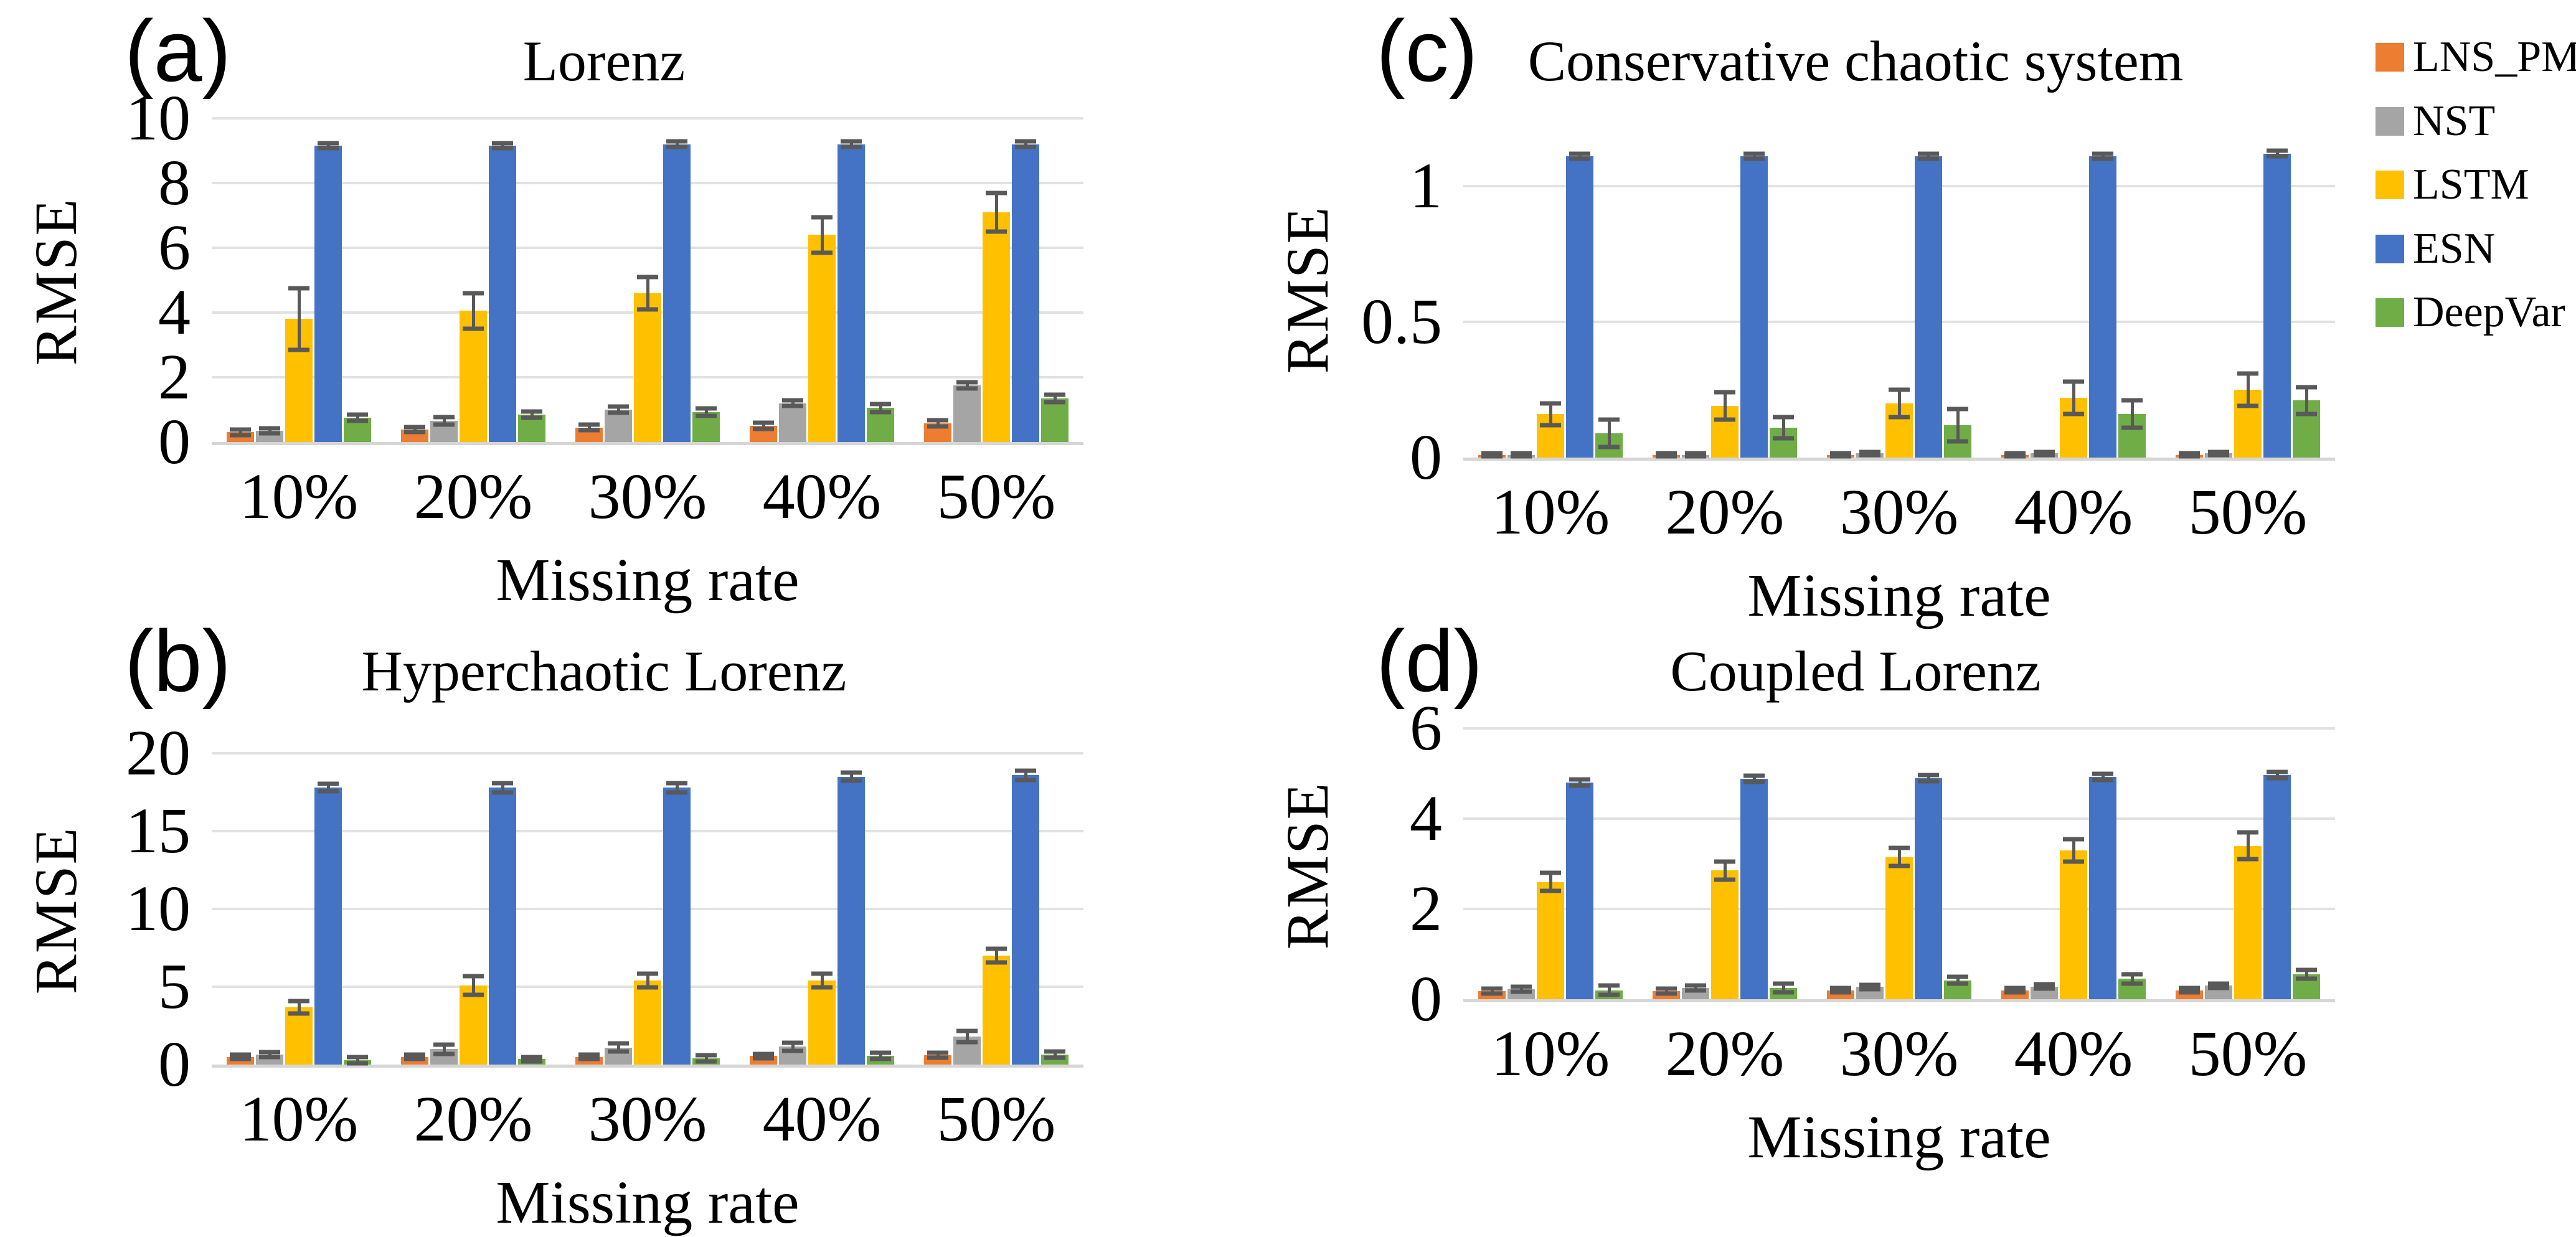  I want to click on bar-group-30%, so click(647, 280).